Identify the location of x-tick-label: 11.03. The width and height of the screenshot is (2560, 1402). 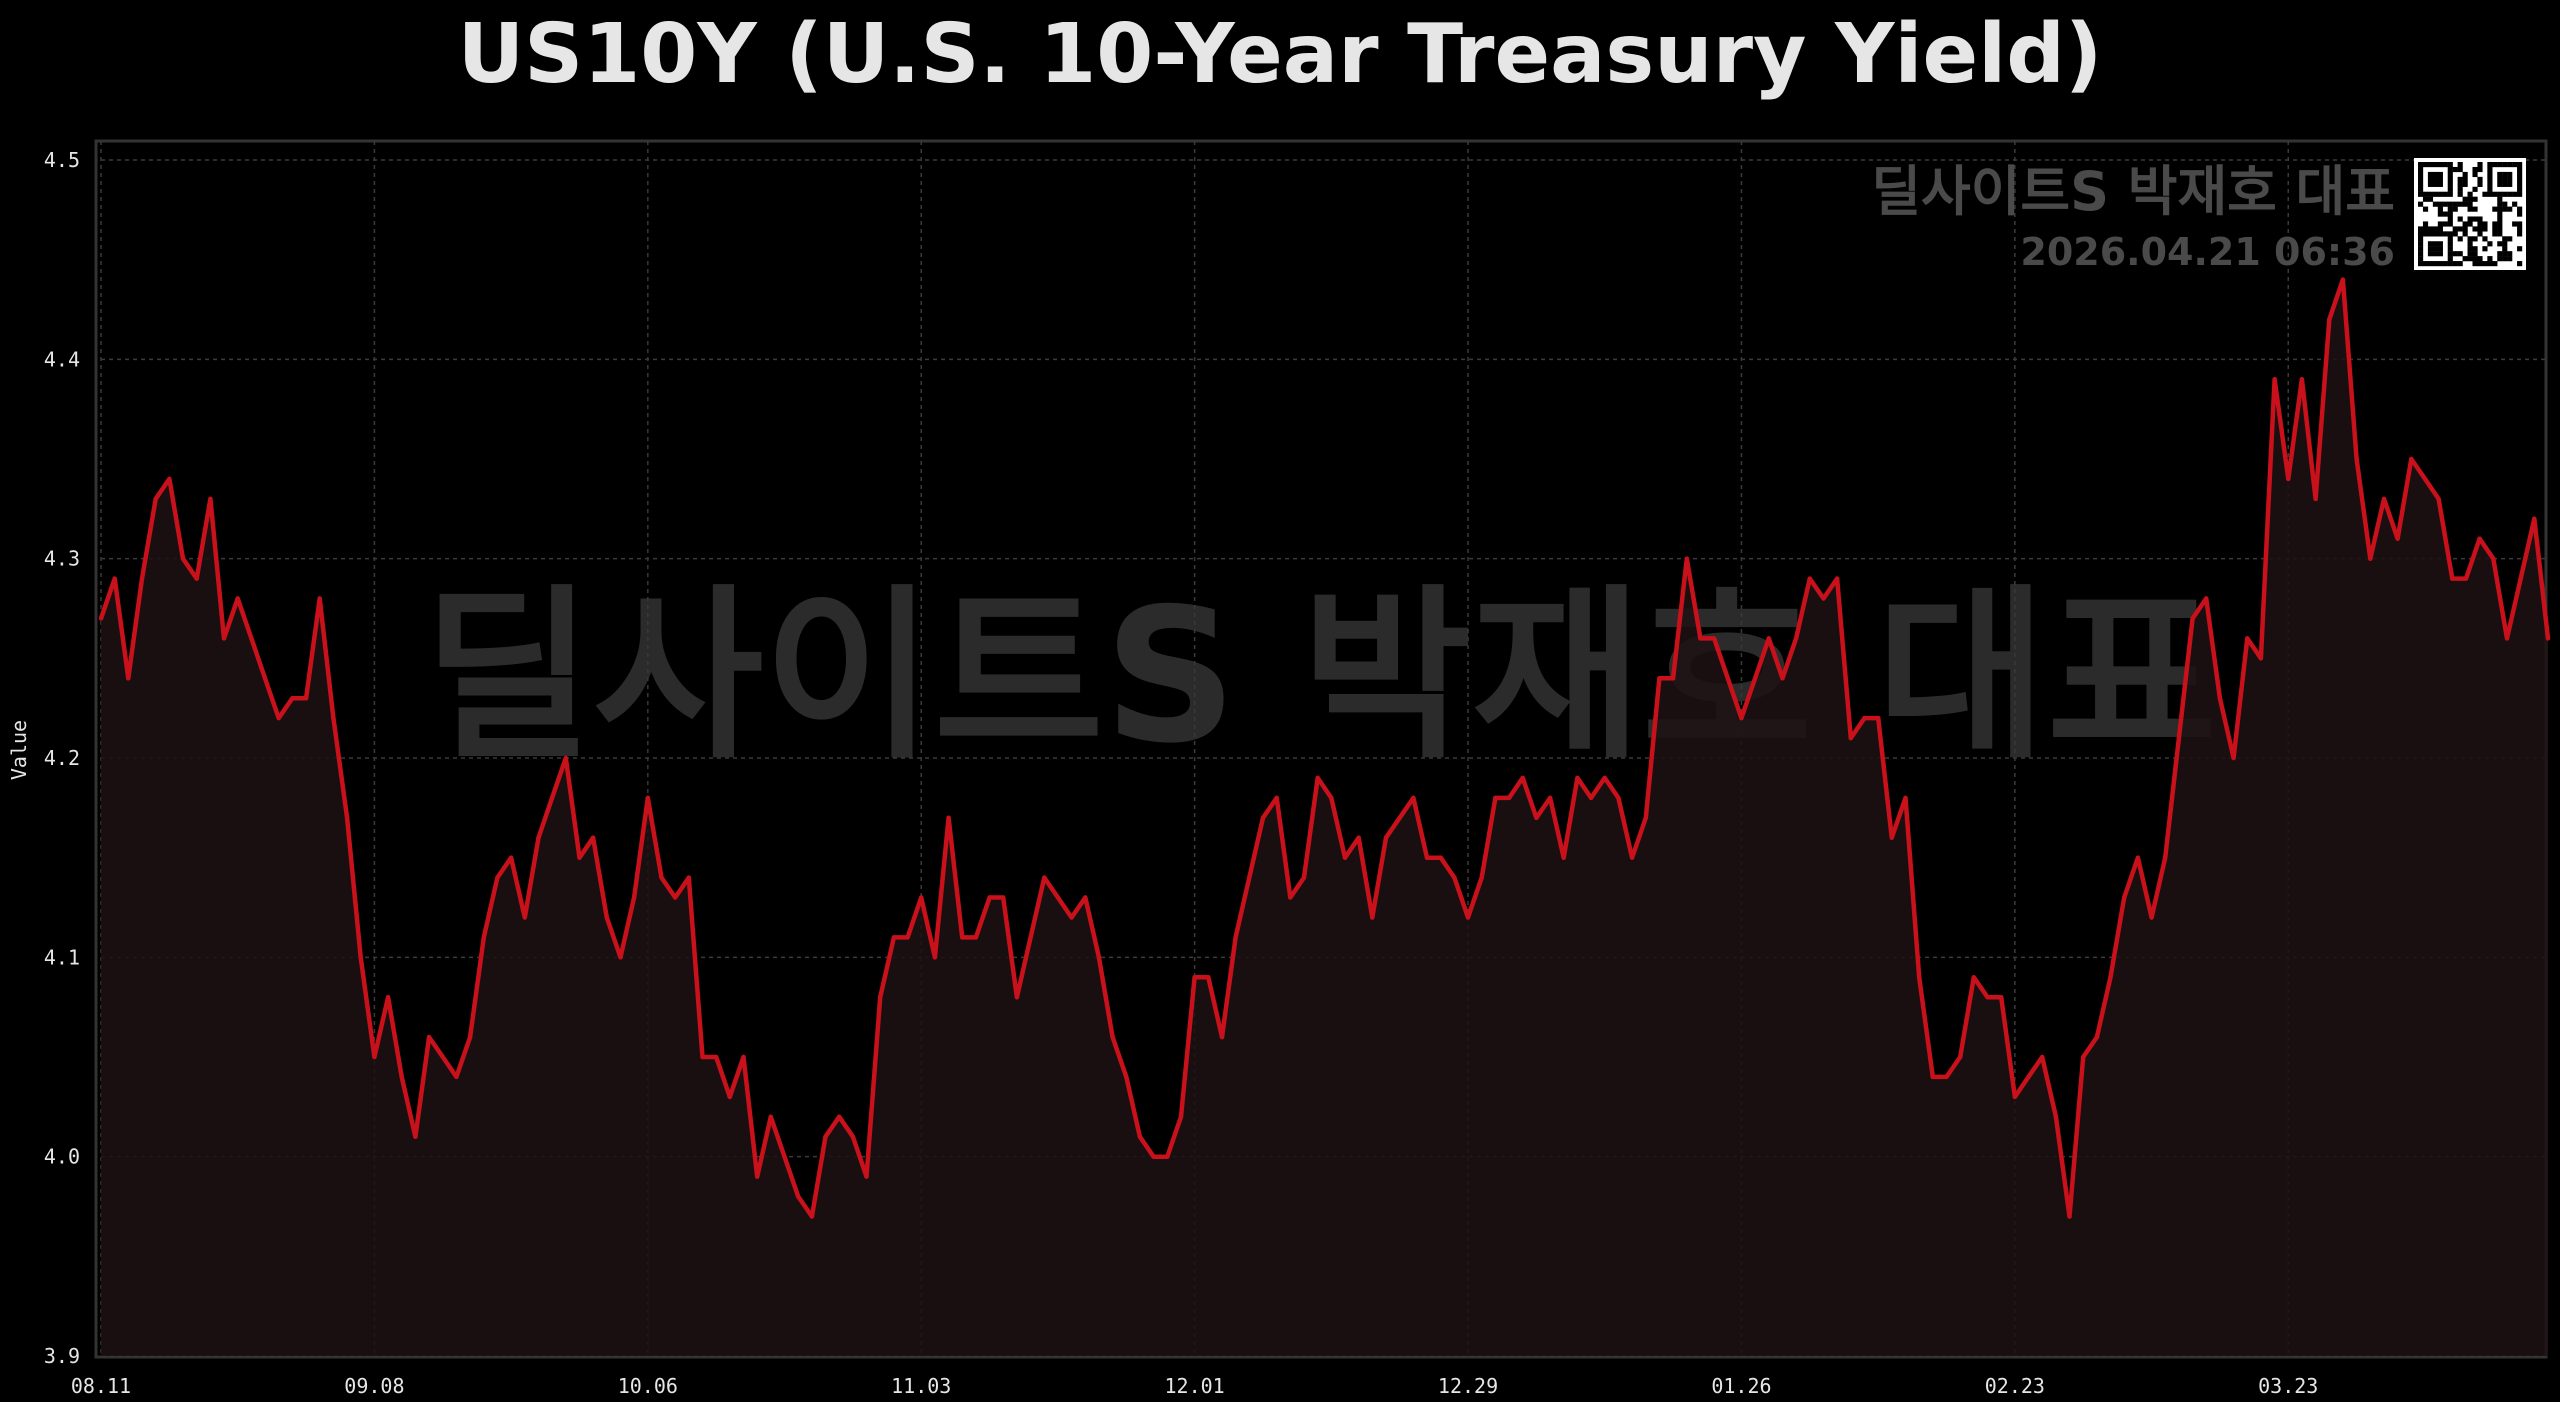
(921, 1386).